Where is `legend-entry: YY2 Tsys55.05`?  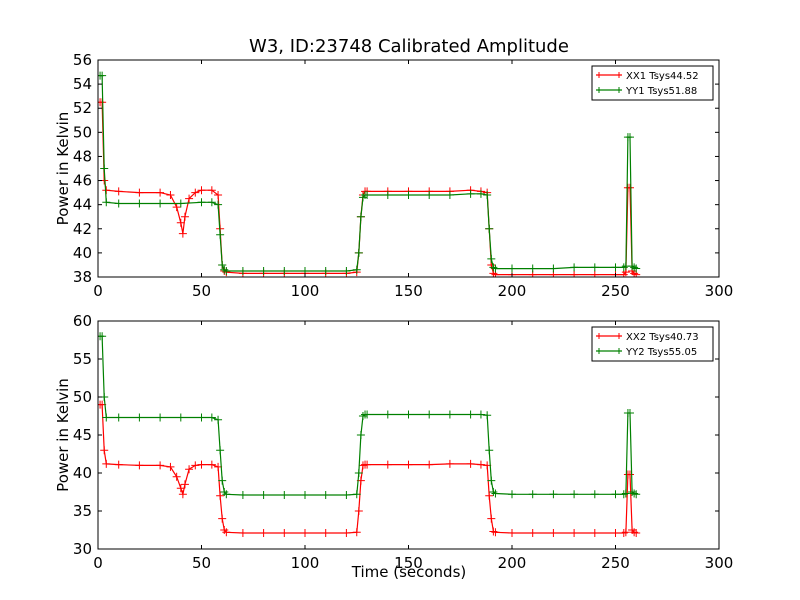
legend-entry: YY2 Tsys55.05 is located at coordinates (646, 352).